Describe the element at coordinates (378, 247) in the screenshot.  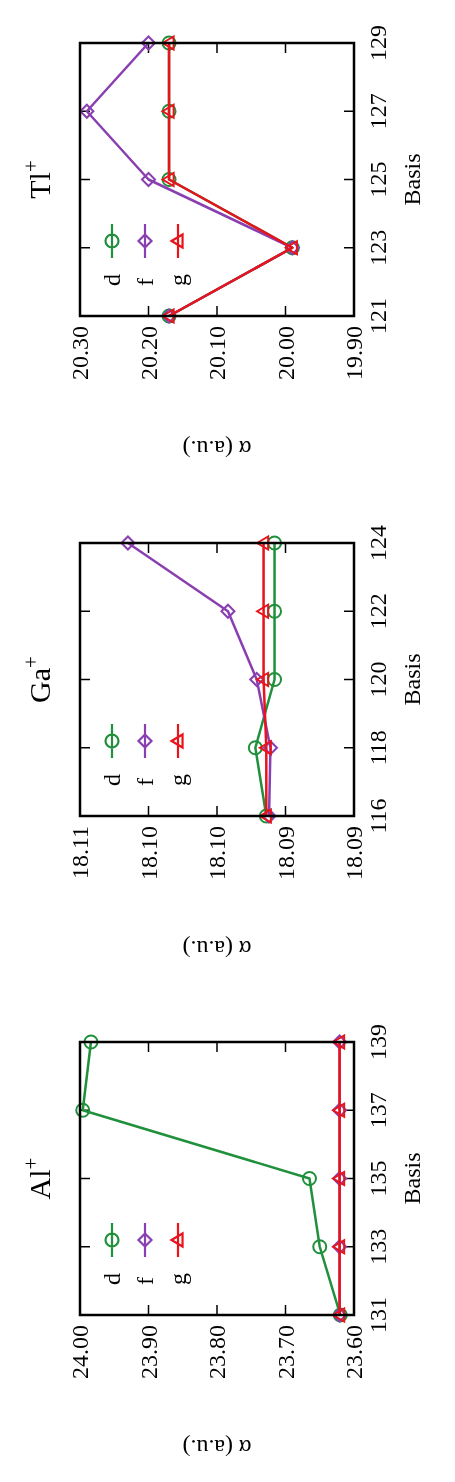
I see `y-tick-label: 123` at that location.